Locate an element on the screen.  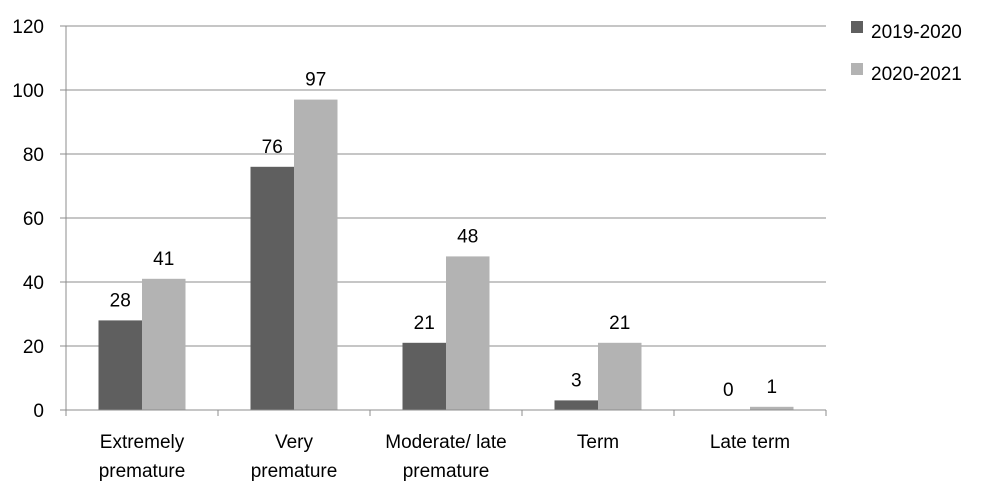
legend: 2019-2020 2020-2021 is located at coordinates (906, 53).